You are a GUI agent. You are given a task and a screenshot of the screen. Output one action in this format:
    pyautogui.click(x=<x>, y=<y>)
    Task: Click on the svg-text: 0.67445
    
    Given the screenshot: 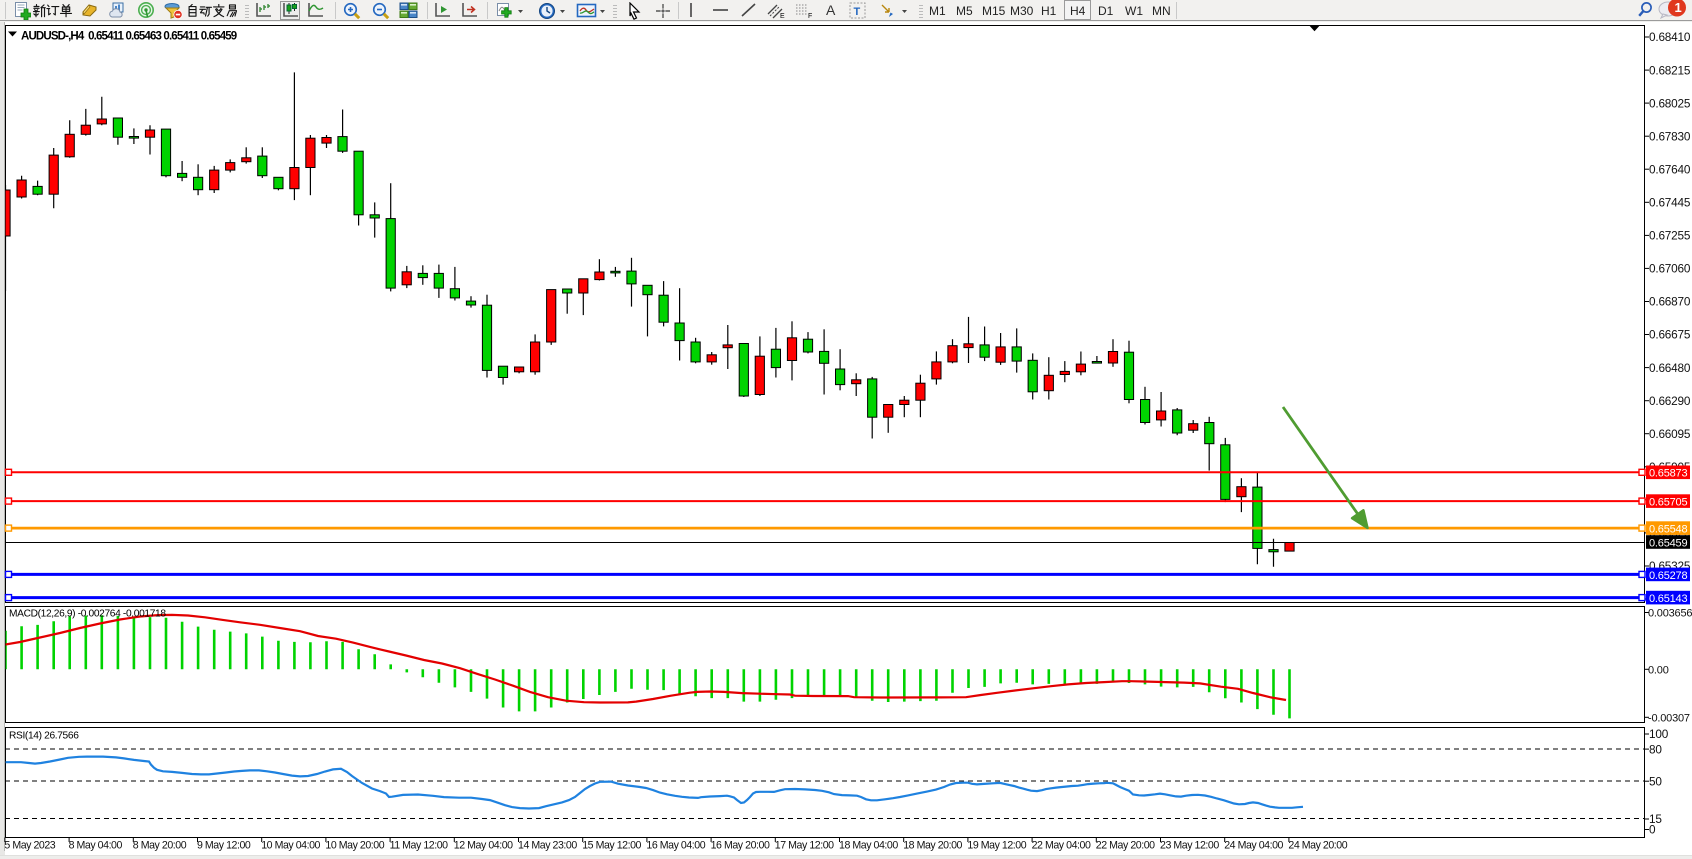 What is the action you would take?
    pyautogui.click(x=1670, y=203)
    